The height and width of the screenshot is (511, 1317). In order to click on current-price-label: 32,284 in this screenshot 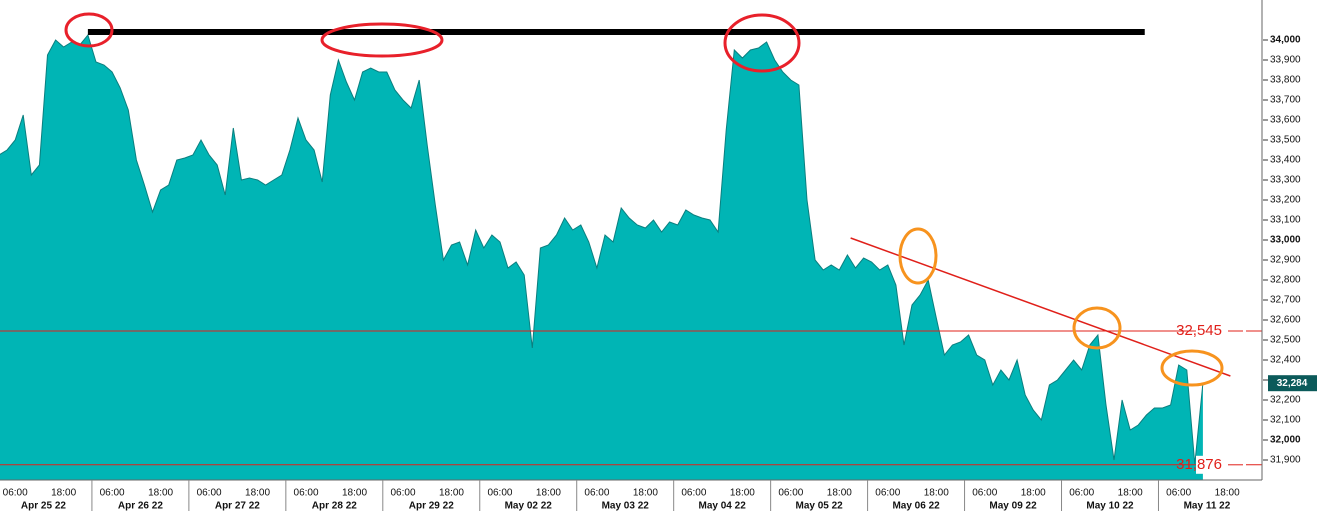, I will do `click(1292, 383)`.